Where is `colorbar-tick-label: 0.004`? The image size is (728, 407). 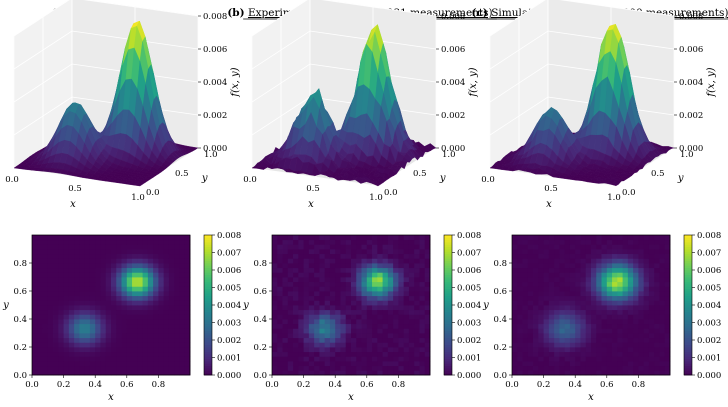
colorbar-tick-label: 0.004 is located at coordinates (469, 306).